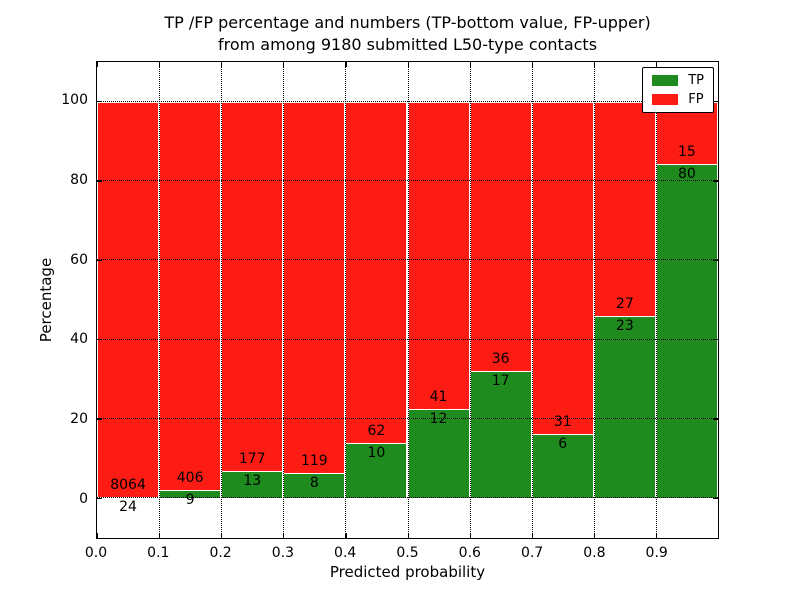 This screenshot has width=800, height=600. I want to click on tp-count-label: 9, so click(190, 499).